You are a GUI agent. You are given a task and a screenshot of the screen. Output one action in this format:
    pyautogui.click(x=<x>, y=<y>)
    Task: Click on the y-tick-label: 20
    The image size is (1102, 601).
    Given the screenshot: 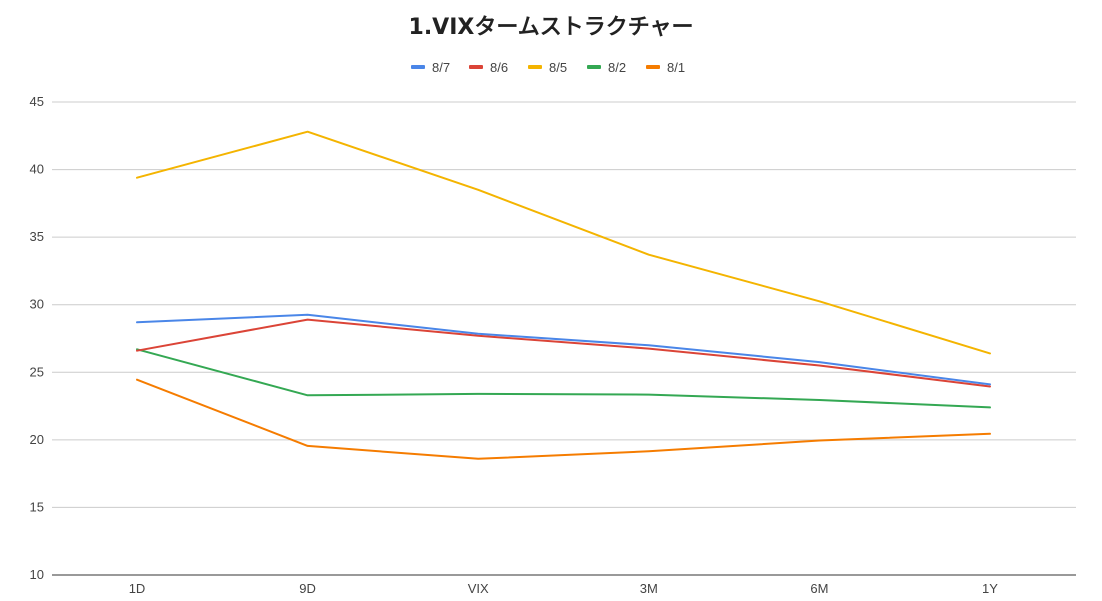 What is the action you would take?
    pyautogui.click(x=37, y=439)
    